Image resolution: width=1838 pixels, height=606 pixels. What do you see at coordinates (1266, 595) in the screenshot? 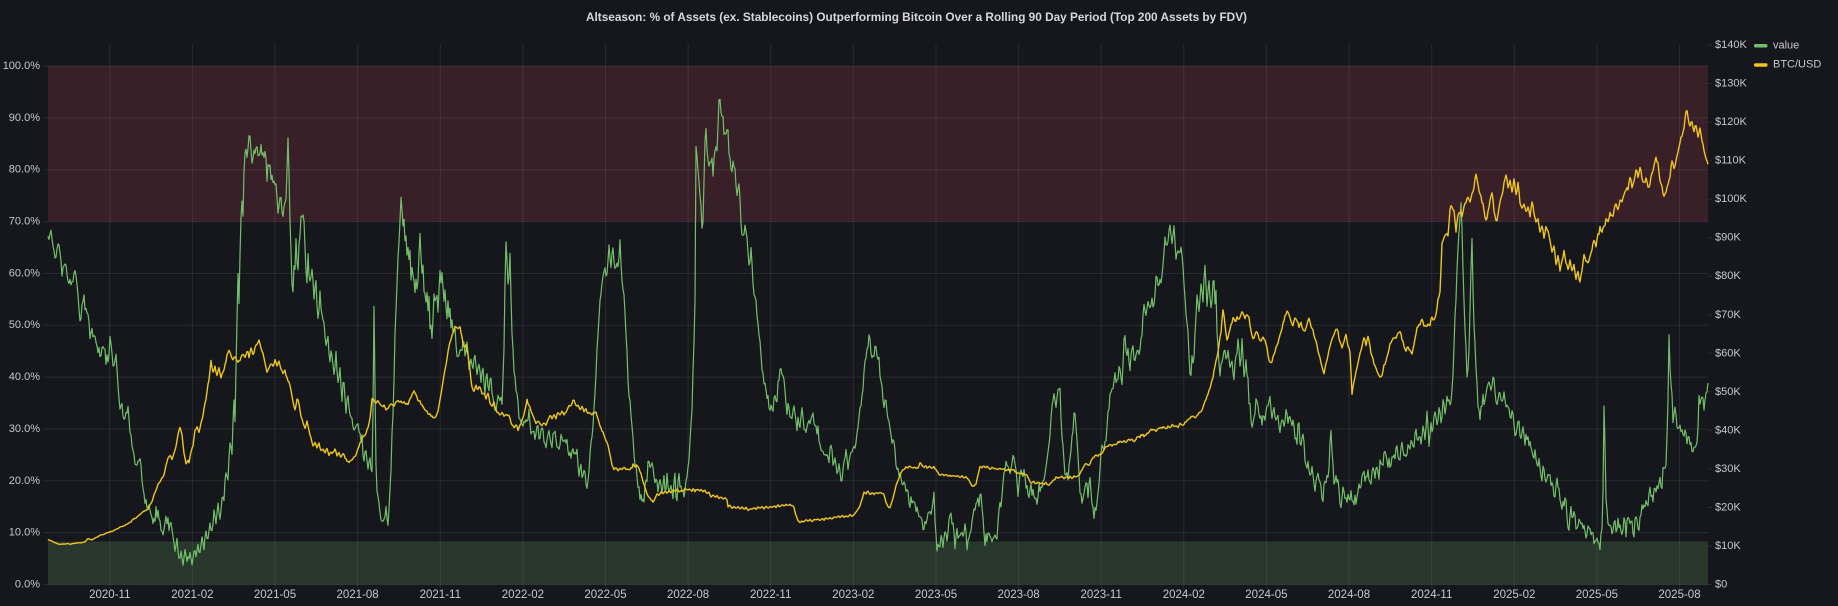
I see `svg-text: 2024-05` at bounding box center [1266, 595].